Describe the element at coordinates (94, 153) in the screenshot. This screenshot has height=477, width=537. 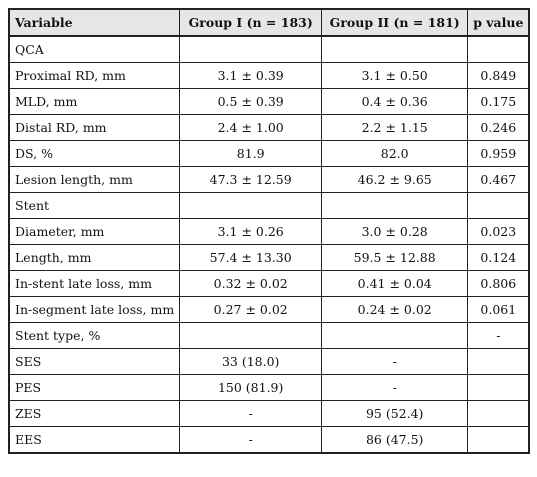
I see `row-label: DS, %` at that location.